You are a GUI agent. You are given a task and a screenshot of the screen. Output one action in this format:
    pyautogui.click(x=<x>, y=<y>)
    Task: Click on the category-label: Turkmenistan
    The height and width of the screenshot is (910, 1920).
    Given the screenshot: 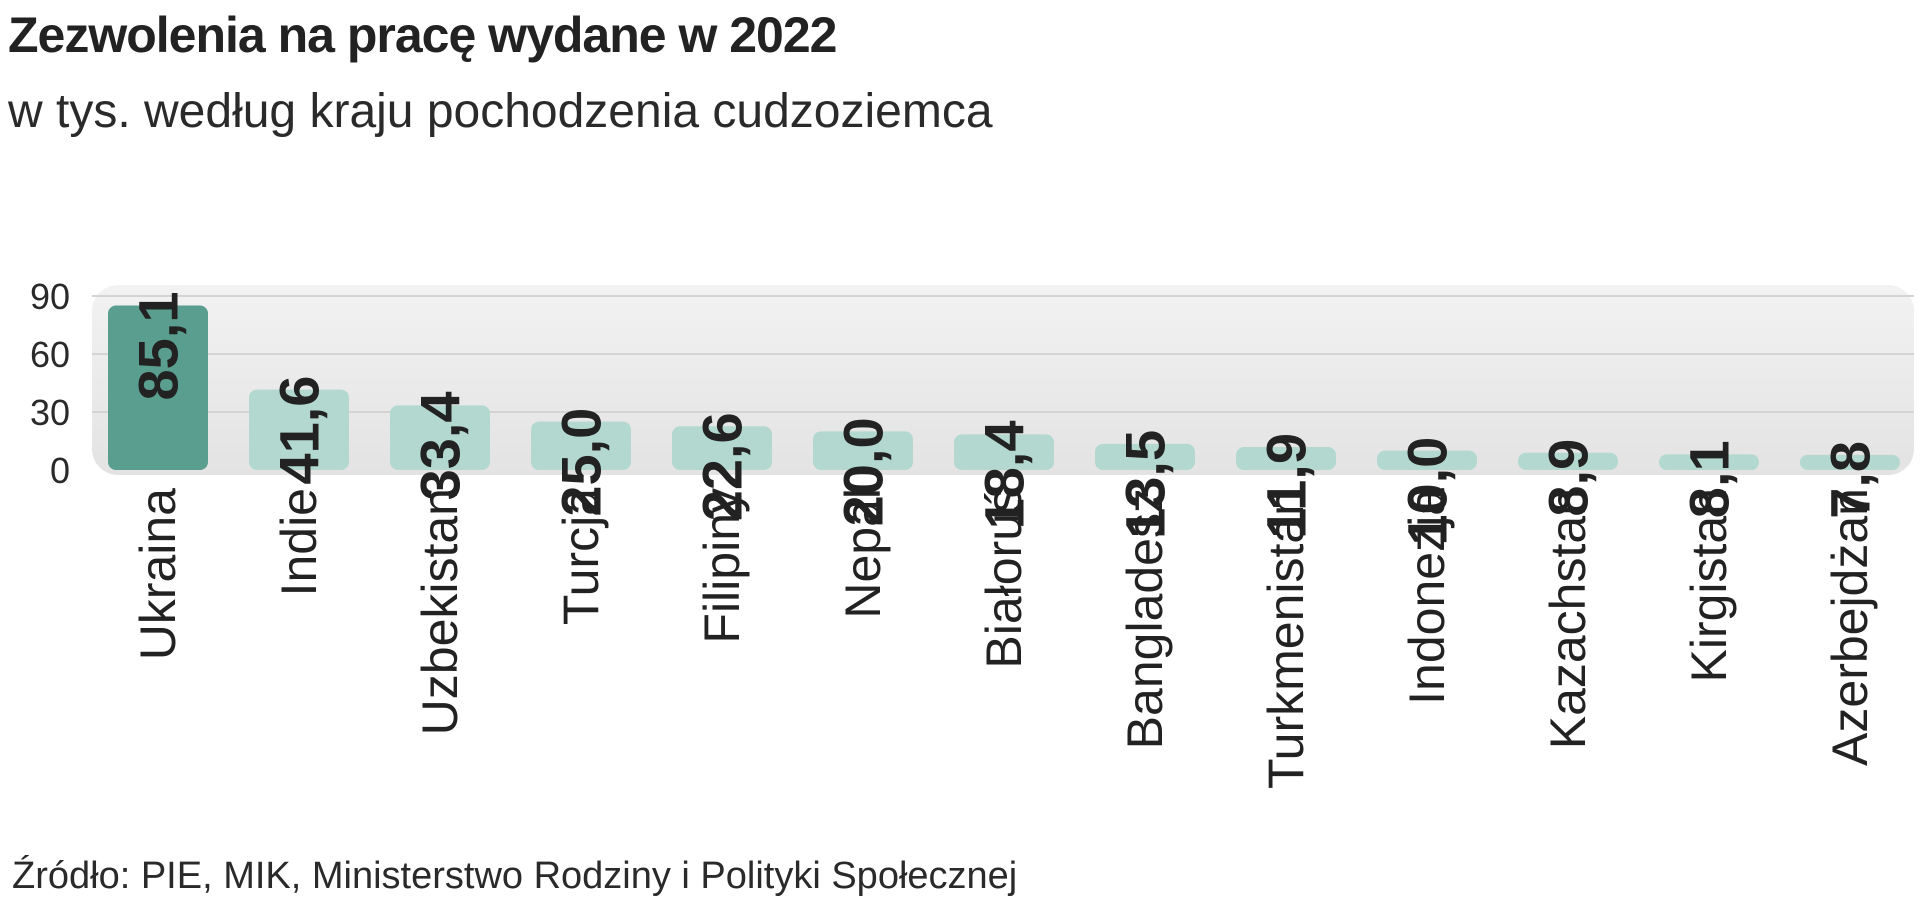 What is the action you would take?
    pyautogui.click(x=1286, y=638)
    